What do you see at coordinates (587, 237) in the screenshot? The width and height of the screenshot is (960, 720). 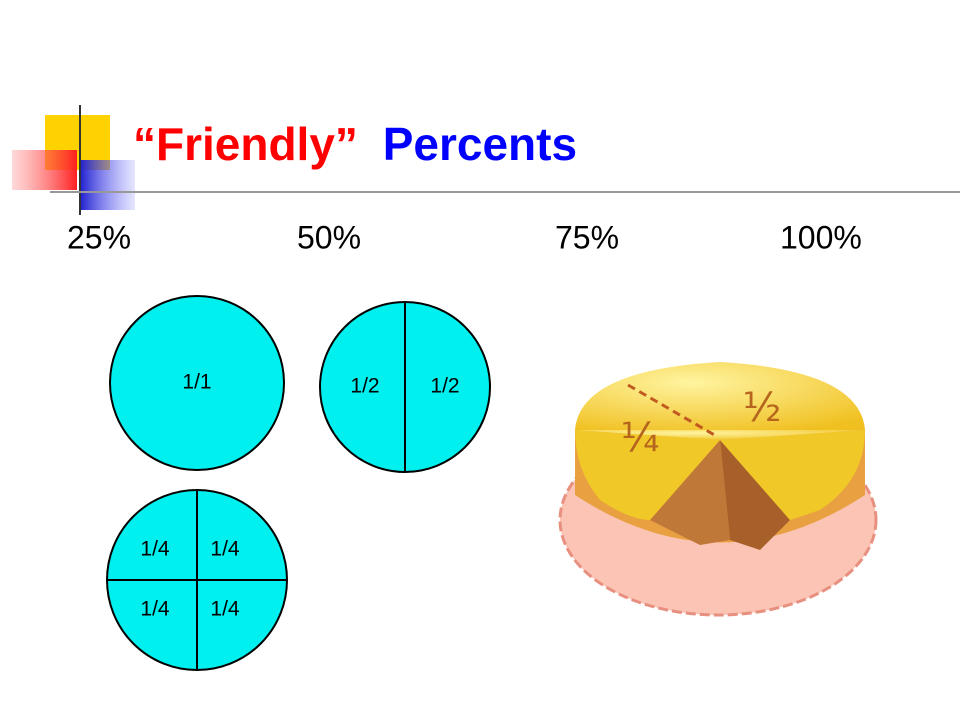 I see `percent-label: 75%` at bounding box center [587, 237].